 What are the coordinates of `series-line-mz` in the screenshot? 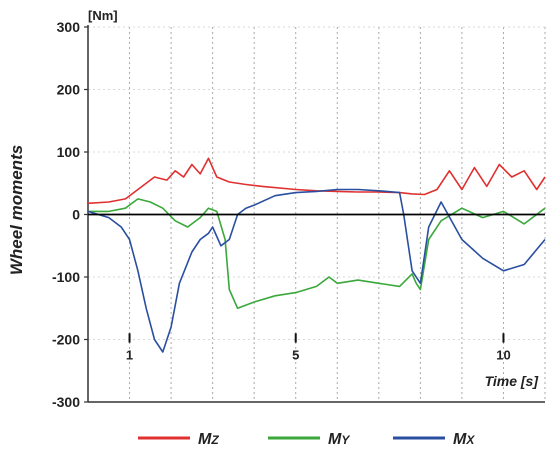 It's located at (316, 181).